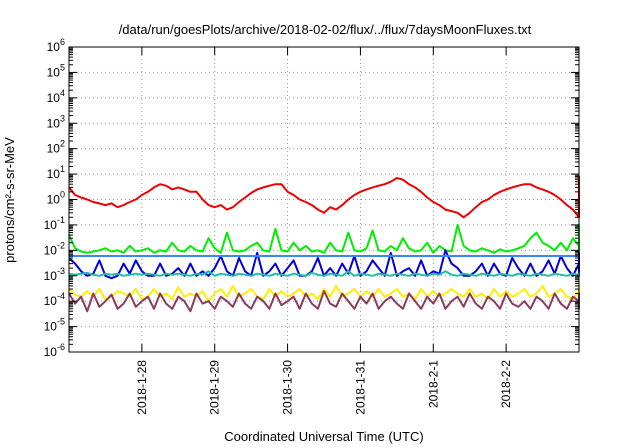 Image resolution: width=640 pixels, height=448 pixels. What do you see at coordinates (360, 387) in the screenshot?
I see `x-tick-label: 2018-1-31` at bounding box center [360, 387].